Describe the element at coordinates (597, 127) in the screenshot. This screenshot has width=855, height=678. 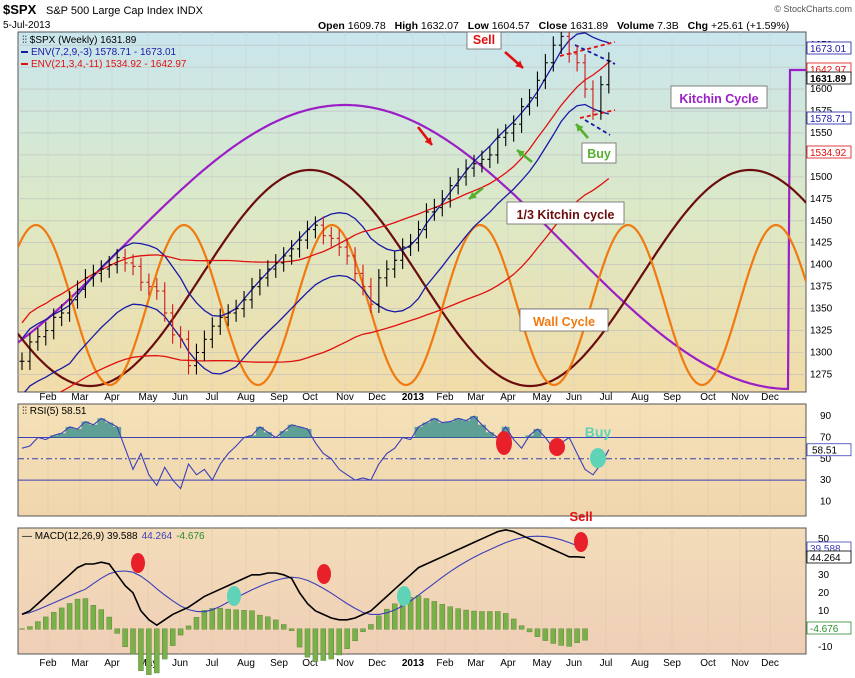
I see `projection-blue-lower` at that location.